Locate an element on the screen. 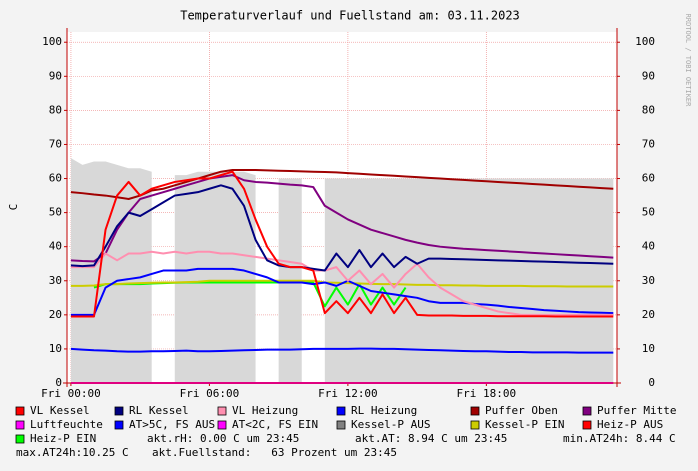  y2-tick-label: 40 is located at coordinates (648, 246).